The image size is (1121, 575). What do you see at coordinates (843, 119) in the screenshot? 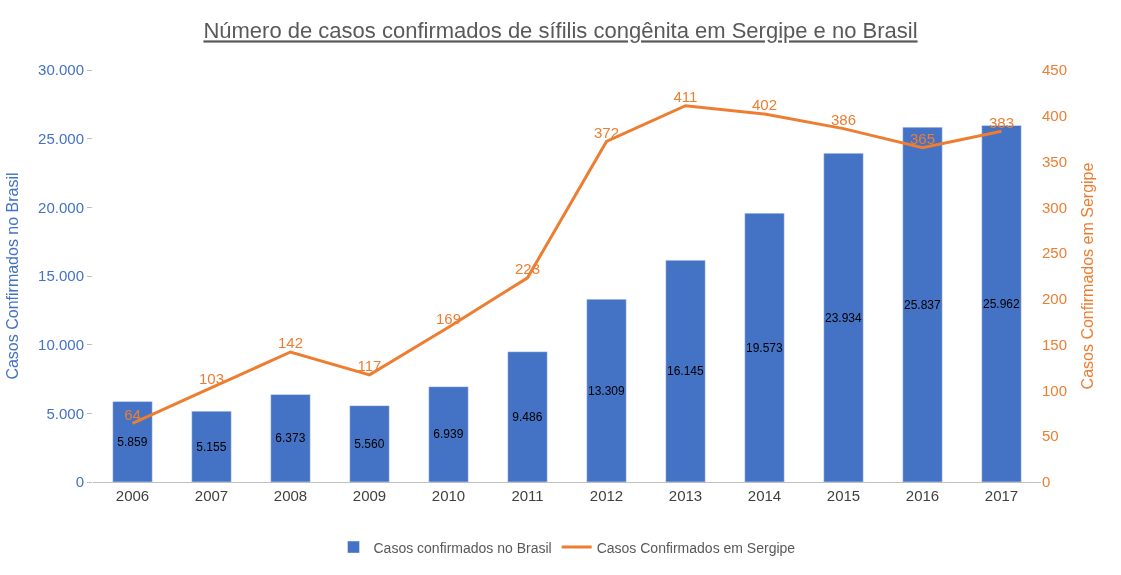
I see `data-label: 386` at bounding box center [843, 119].